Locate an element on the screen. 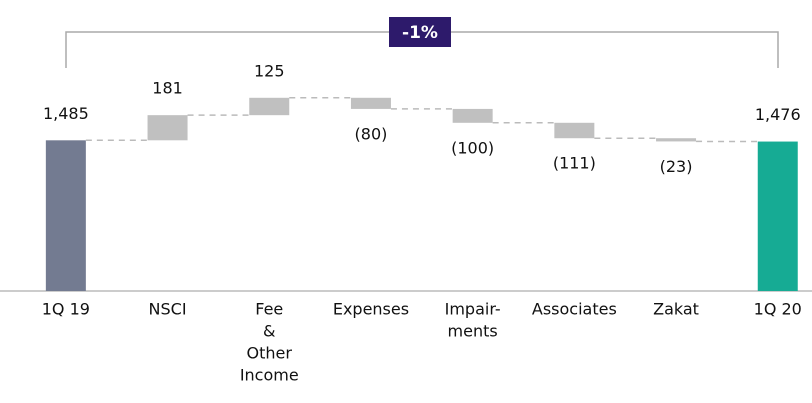 The image size is (812, 403). x-tick-label: 1Q 20 is located at coordinates (778, 309).